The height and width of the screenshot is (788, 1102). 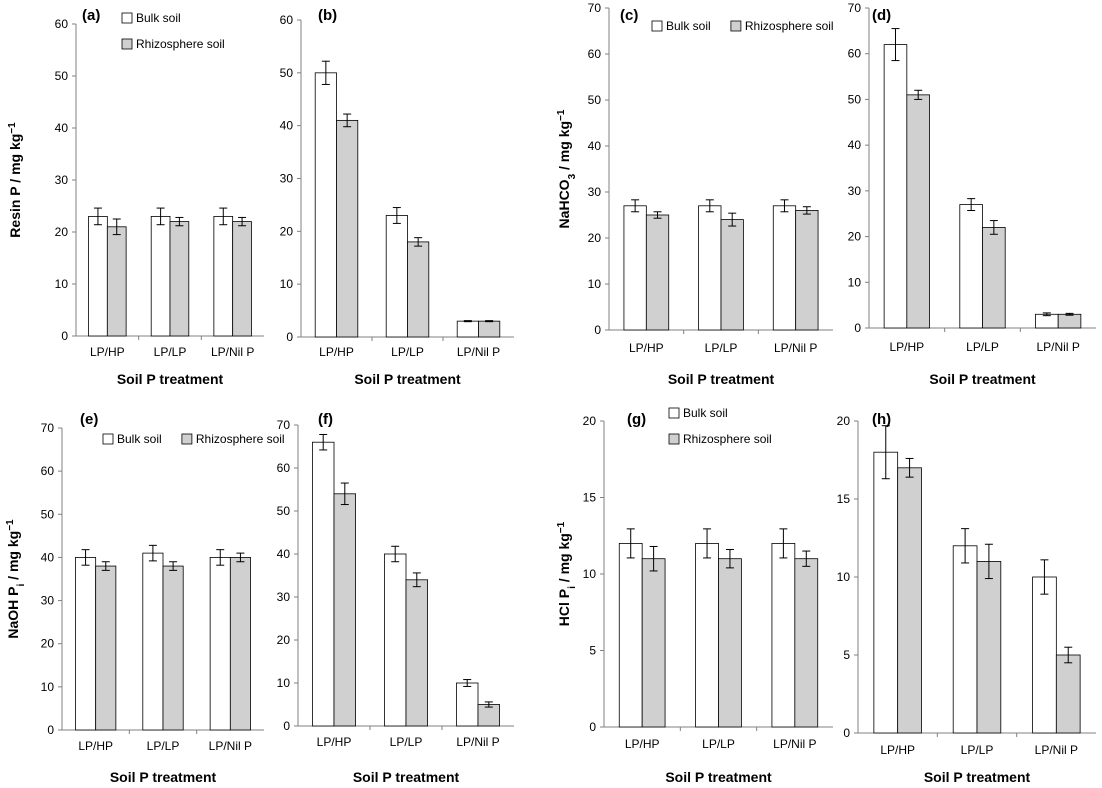 What do you see at coordinates (567, 168) in the screenshot?
I see `y-axis-title: NaHCO3 / mg kg−1` at bounding box center [567, 168].